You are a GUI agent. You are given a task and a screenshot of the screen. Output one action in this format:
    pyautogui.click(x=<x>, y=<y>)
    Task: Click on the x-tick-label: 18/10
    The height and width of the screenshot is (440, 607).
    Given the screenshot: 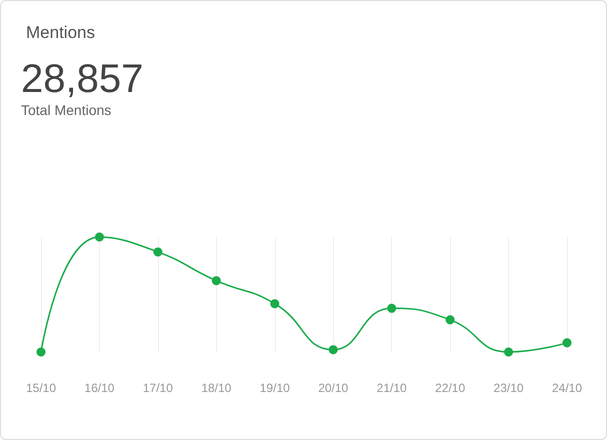 What is the action you would take?
    pyautogui.click(x=216, y=388)
    